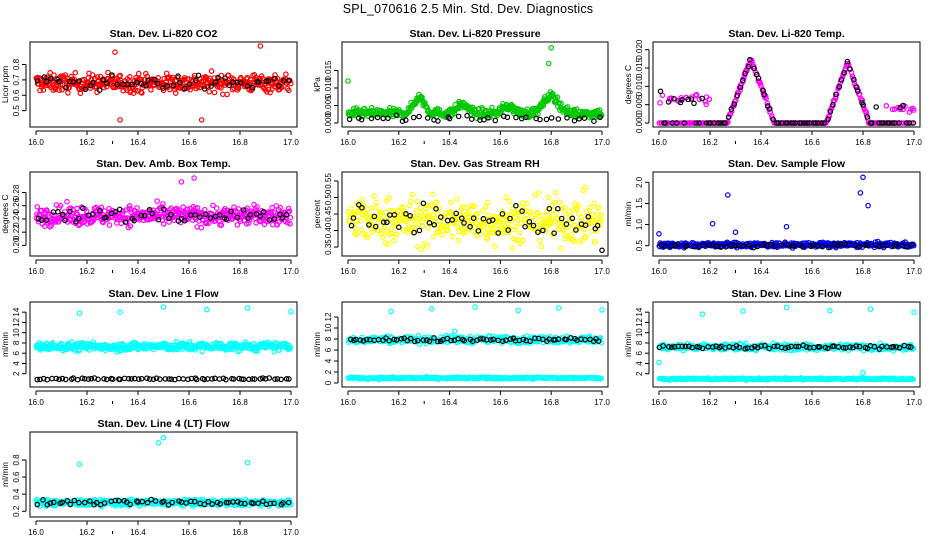  What do you see at coordinates (87, 271) in the screenshot?
I see `x-tick-label: 16.2` at bounding box center [87, 271].